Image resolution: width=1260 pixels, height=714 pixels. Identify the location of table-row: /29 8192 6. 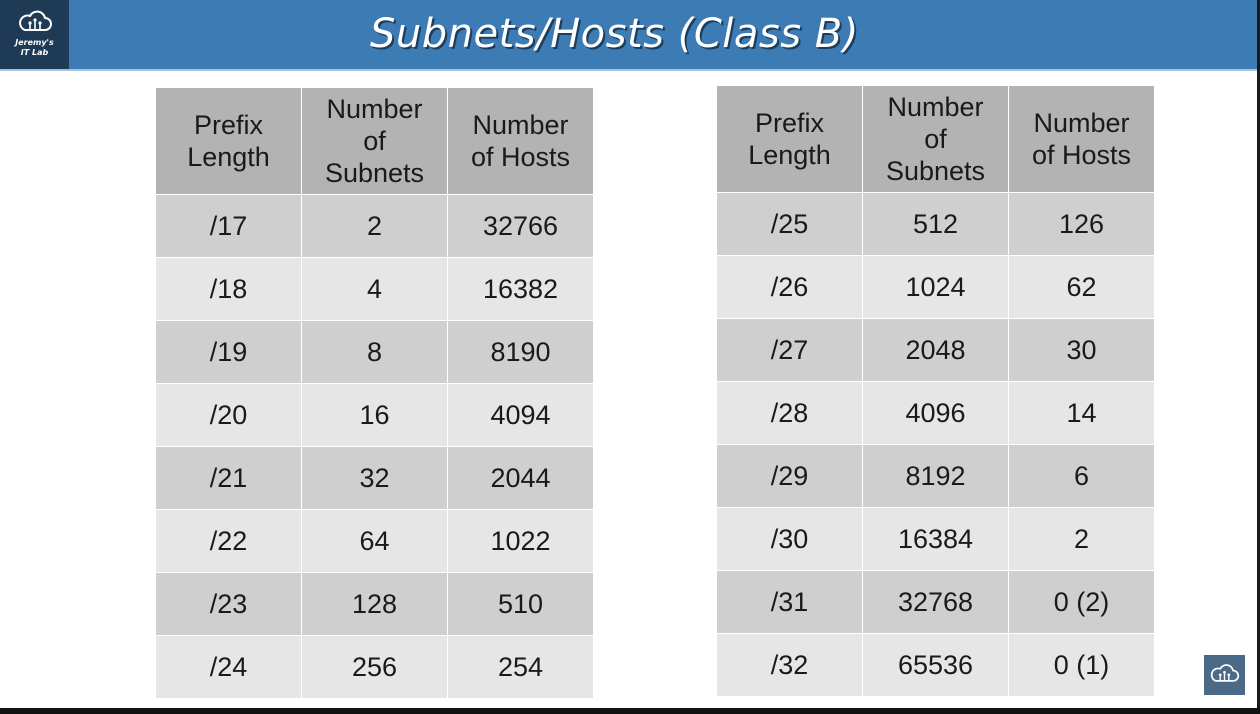
(935, 476).